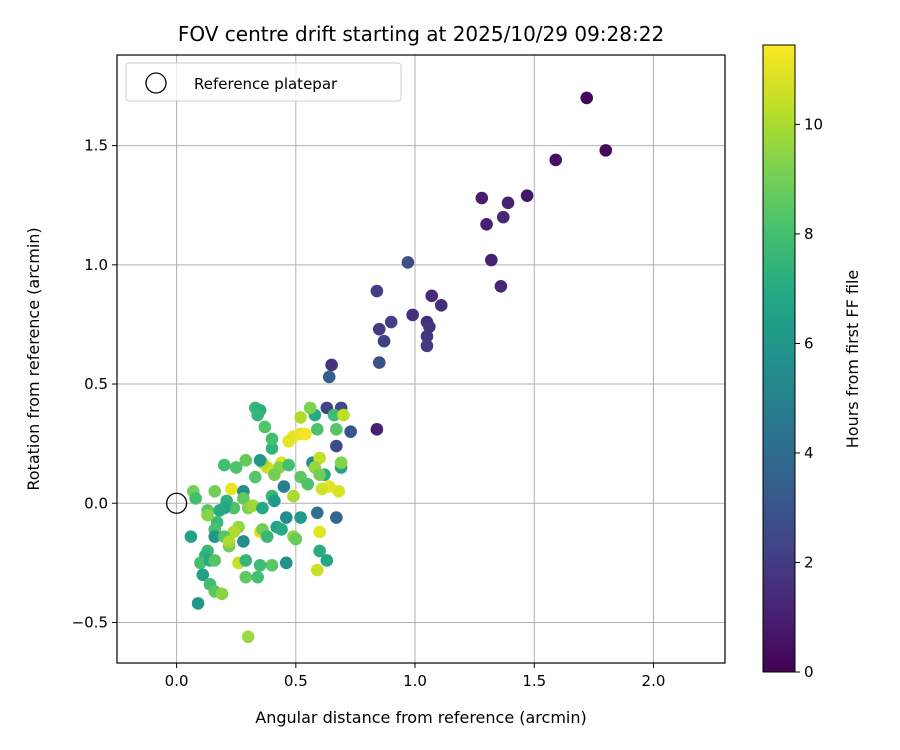 The height and width of the screenshot is (750, 900). I want to click on reference-marker-group, so click(176, 503).